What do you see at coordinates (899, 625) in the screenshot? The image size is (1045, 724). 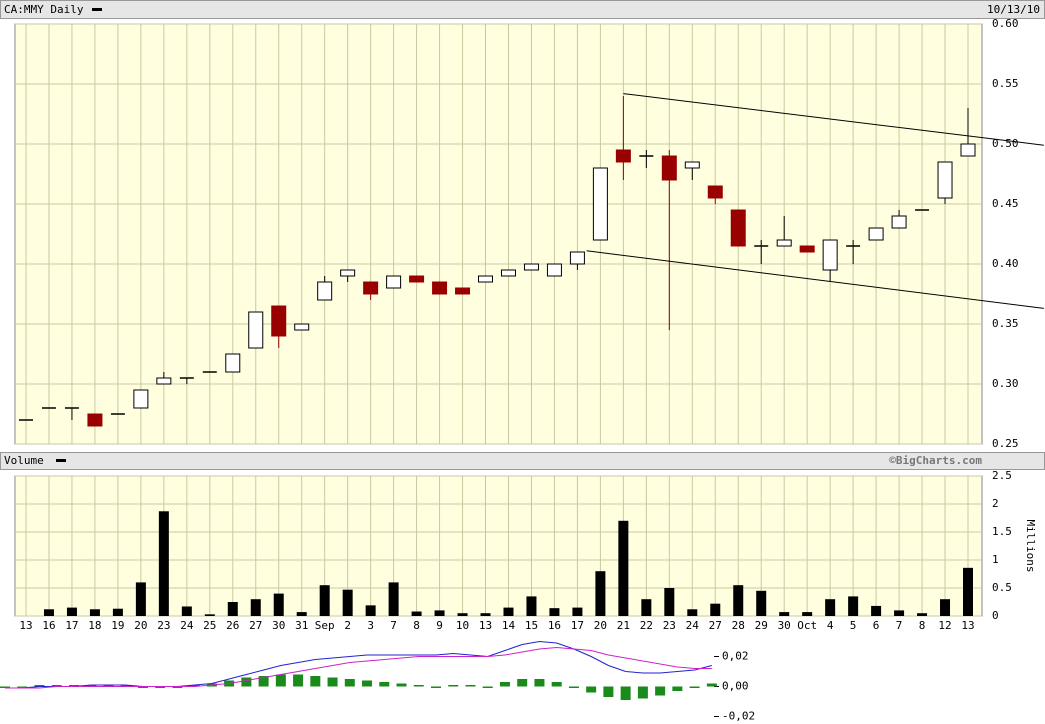 I see `x-tick-label: 7` at bounding box center [899, 625].